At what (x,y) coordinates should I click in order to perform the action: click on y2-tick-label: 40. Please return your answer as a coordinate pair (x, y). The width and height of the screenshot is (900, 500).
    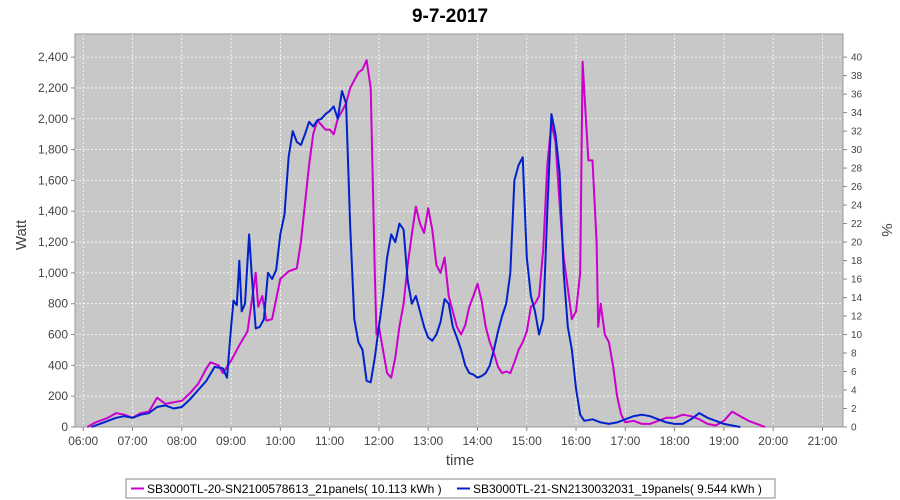
    Looking at the image, I should click on (857, 58).